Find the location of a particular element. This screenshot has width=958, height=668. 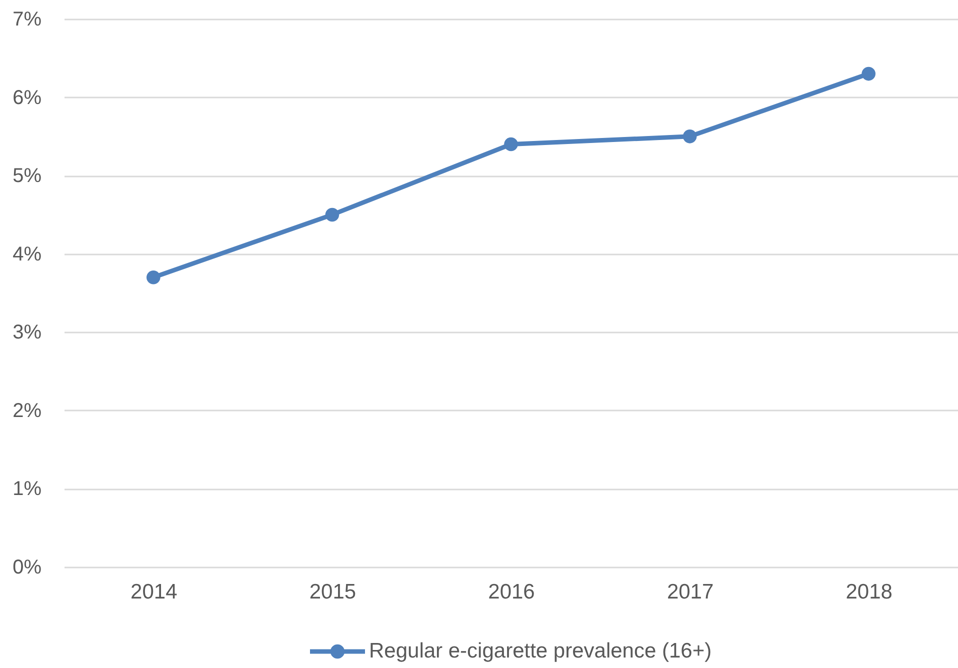

x-tick-label: 2016 is located at coordinates (511, 592).